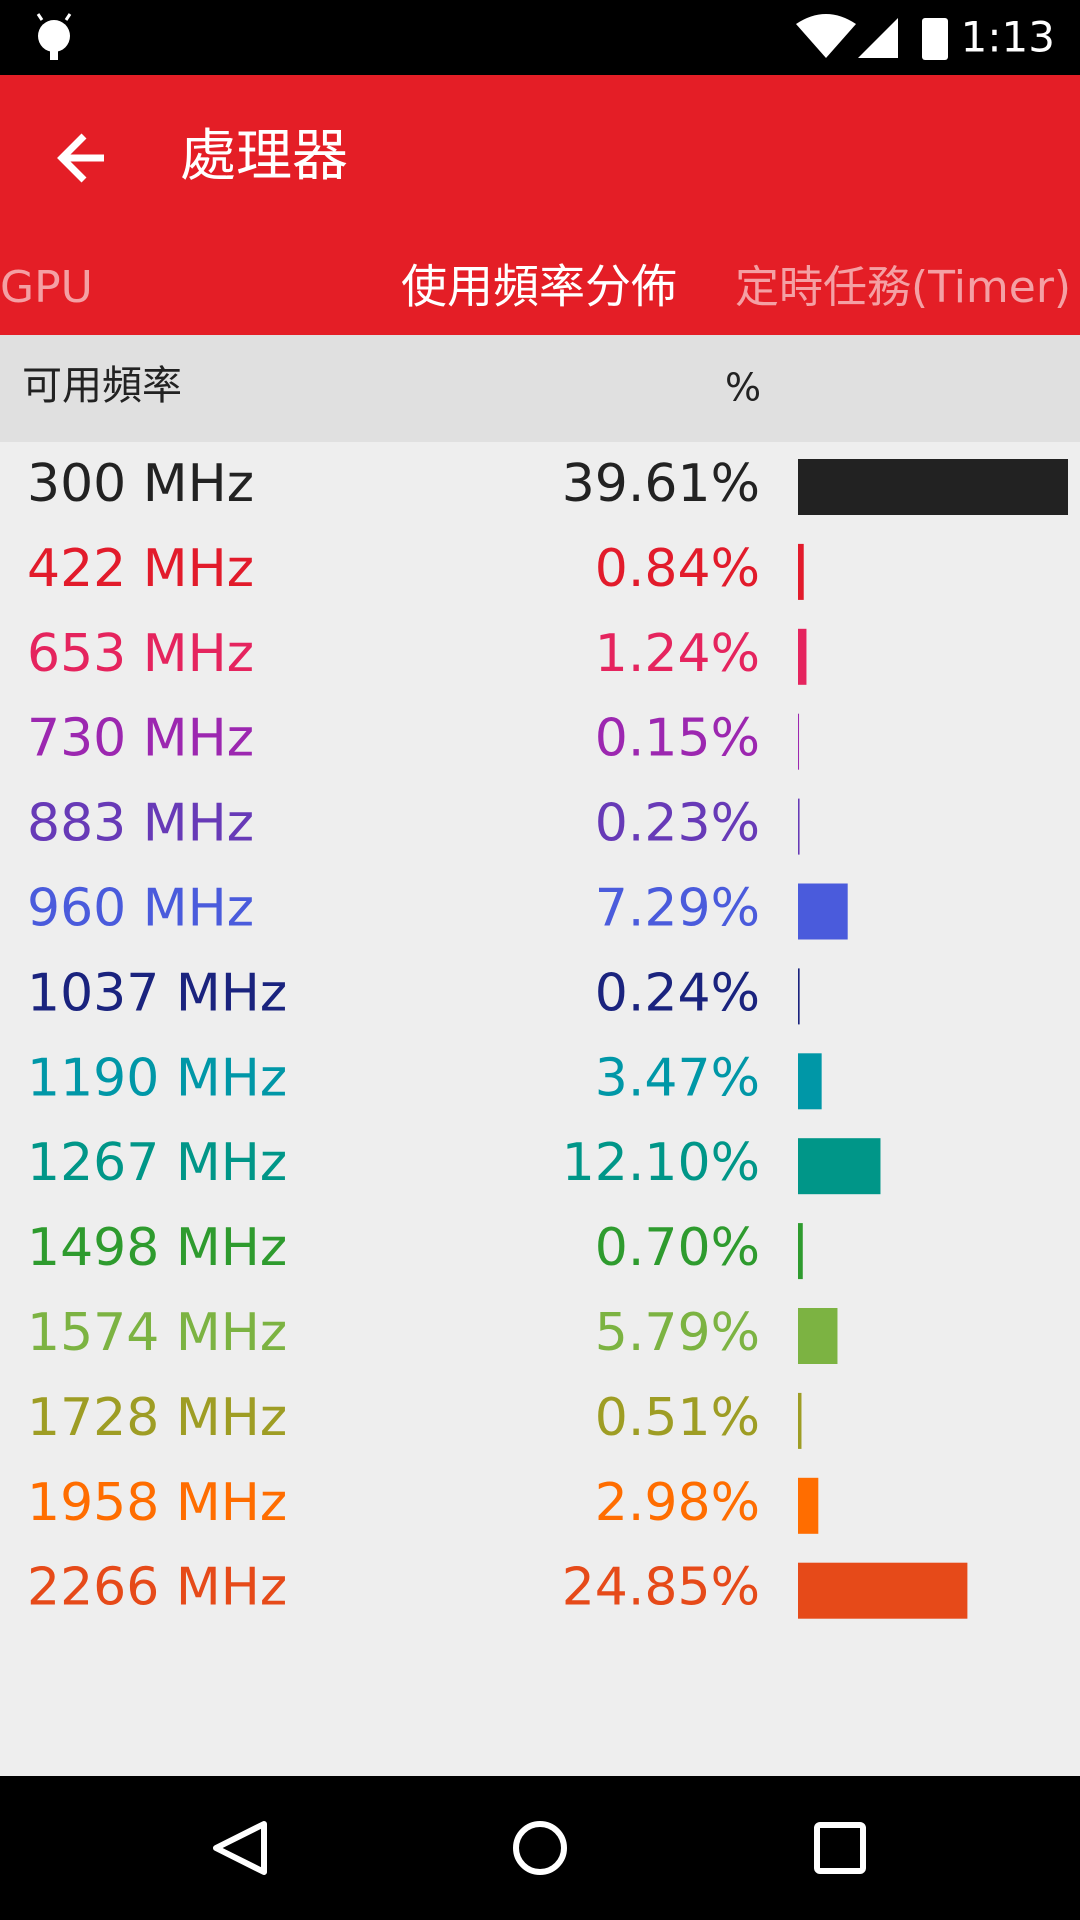 This screenshot has height=1920, width=1080. I want to click on toolbar, so click(540, 205).